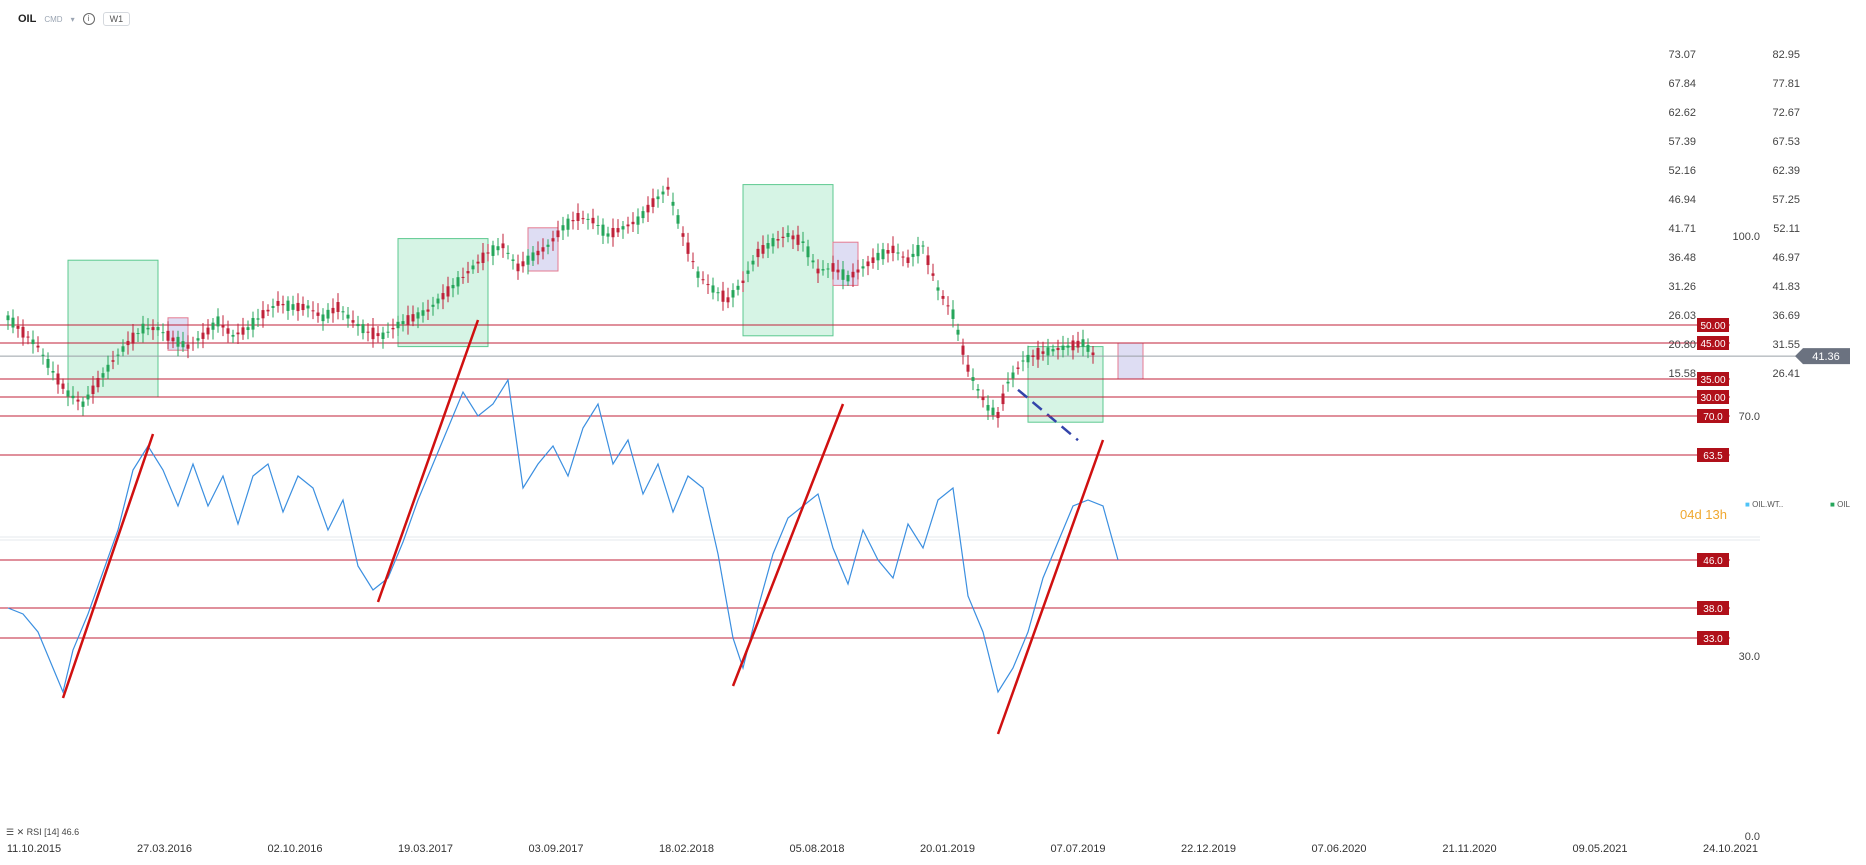  Describe the element at coordinates (1682, 229) in the screenshot. I see `y-tick-left: 41.71` at that location.